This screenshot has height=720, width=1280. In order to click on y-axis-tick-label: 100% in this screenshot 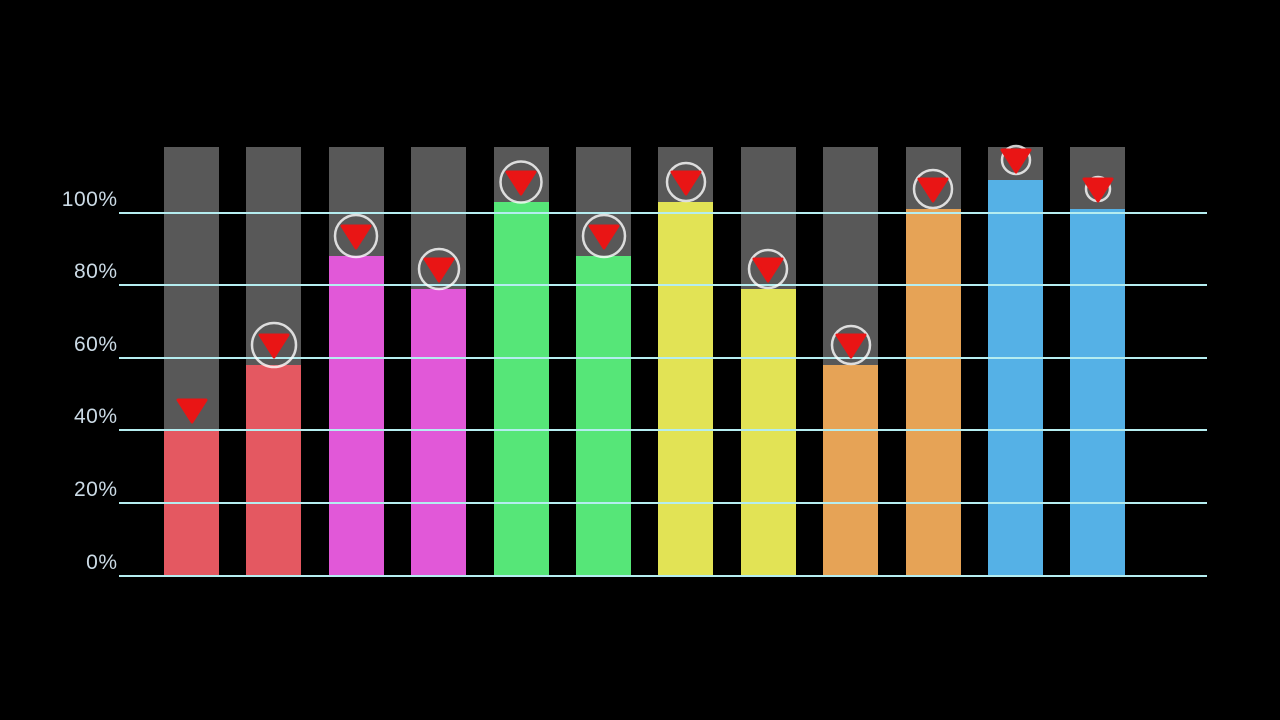, I will do `click(89, 199)`.